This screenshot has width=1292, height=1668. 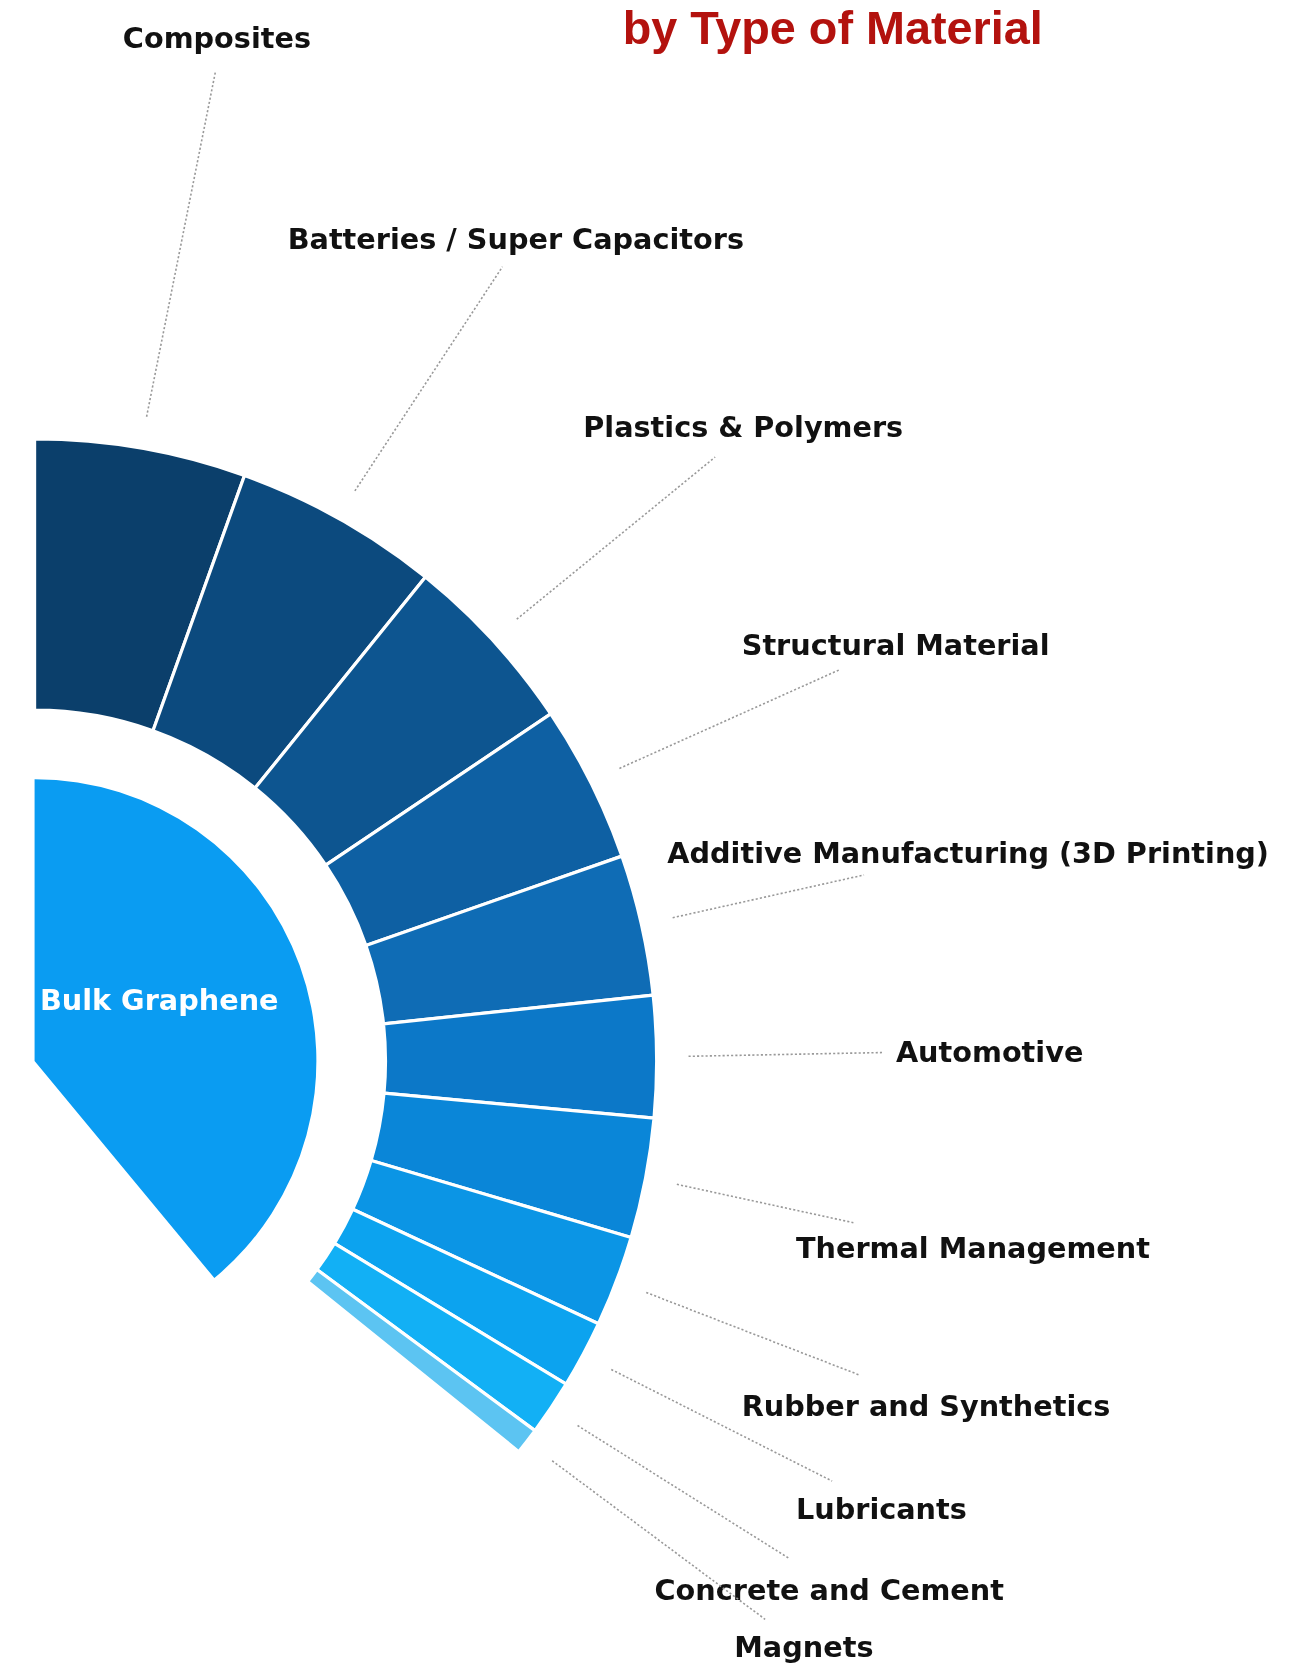 I want to click on text: Bulk Graphene, so click(x=159, y=1000).